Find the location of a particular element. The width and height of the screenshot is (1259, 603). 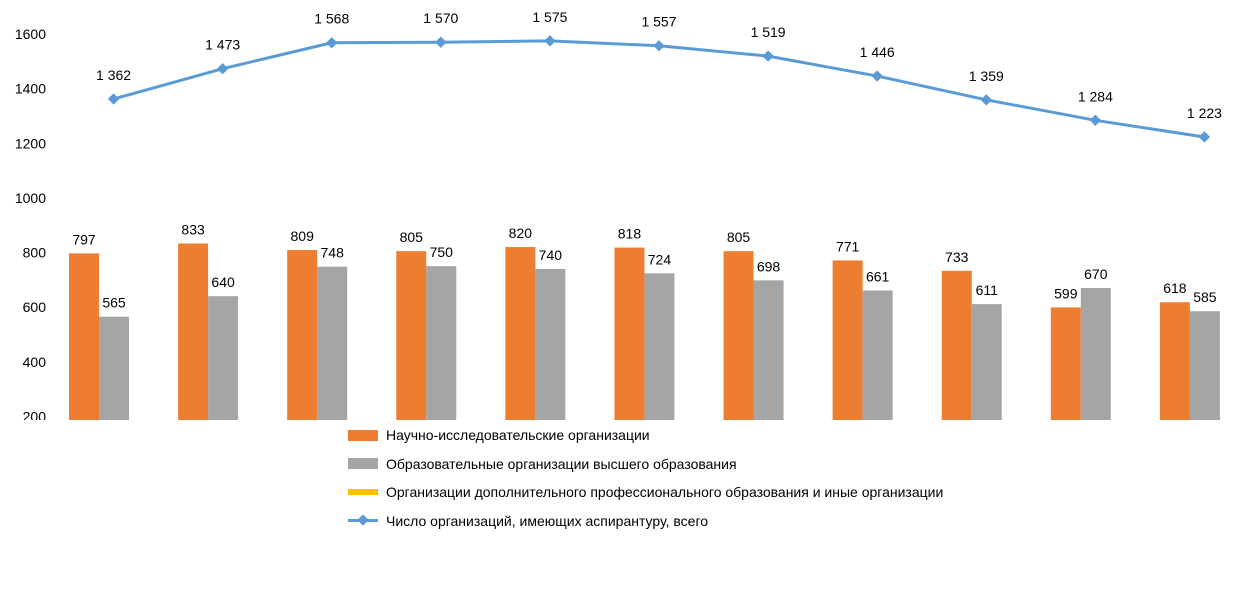

line-data-label: 1 473 is located at coordinates (222, 45).